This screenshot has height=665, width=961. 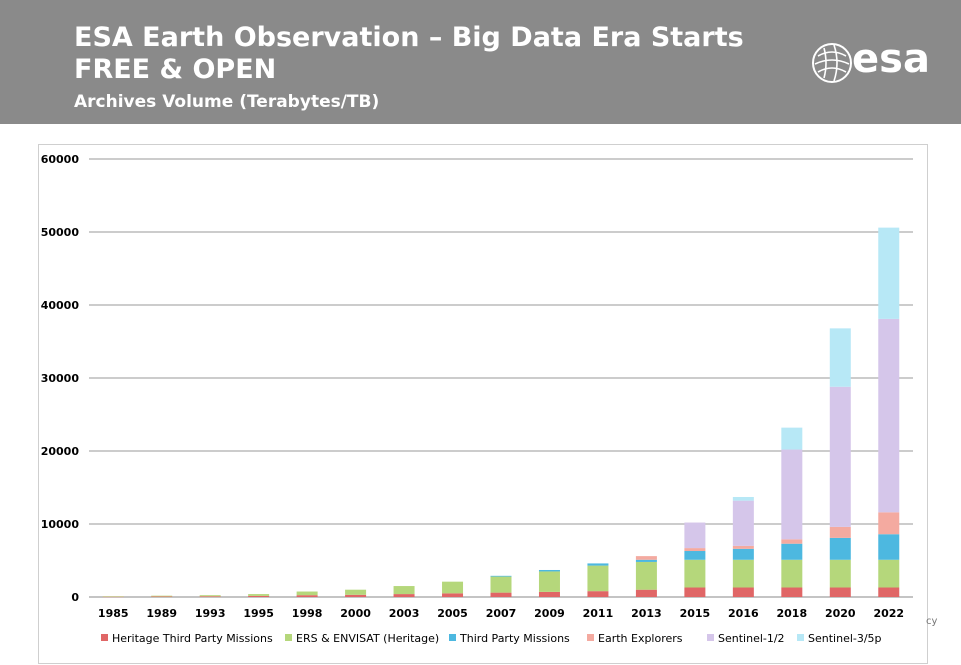 What do you see at coordinates (60, 159) in the screenshot?
I see `y-tick-label: 60000` at bounding box center [60, 159].